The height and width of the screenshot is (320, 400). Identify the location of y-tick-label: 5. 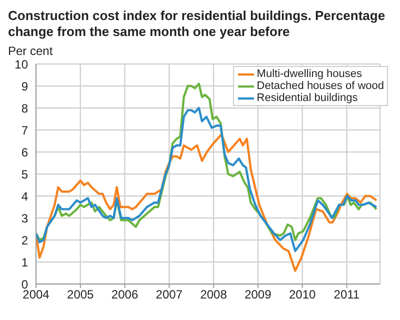
(24, 174).